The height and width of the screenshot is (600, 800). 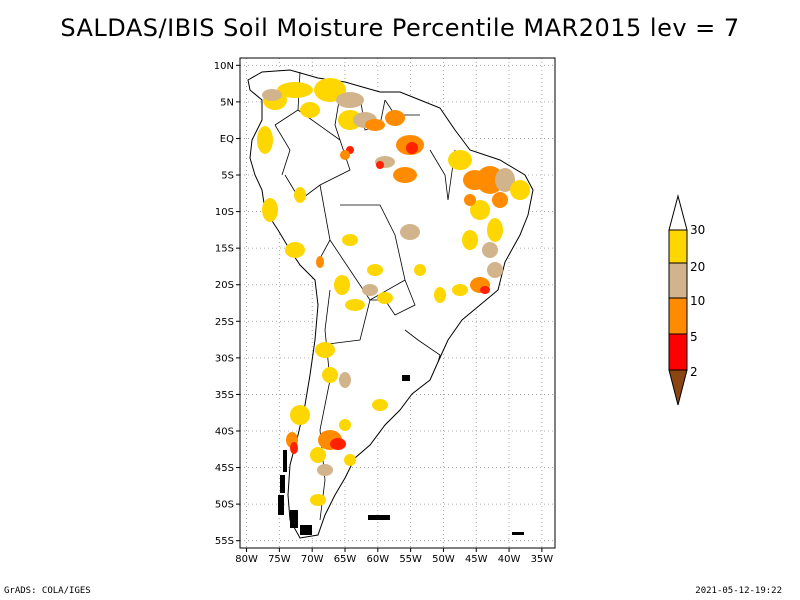 I want to click on lat-tick-label: EQ, so click(x=227, y=139).